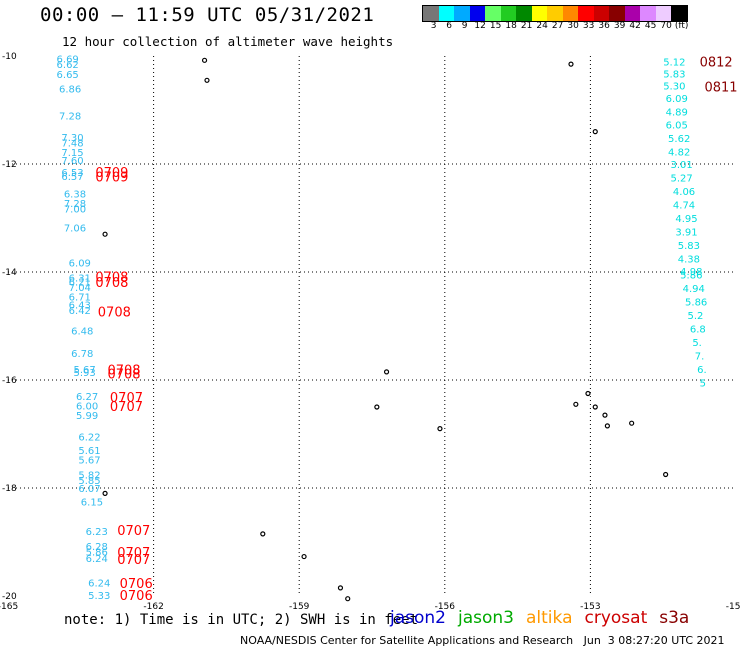  Describe the element at coordinates (689, 260) in the screenshot. I see `wave-height-label: 4.38` at that location.